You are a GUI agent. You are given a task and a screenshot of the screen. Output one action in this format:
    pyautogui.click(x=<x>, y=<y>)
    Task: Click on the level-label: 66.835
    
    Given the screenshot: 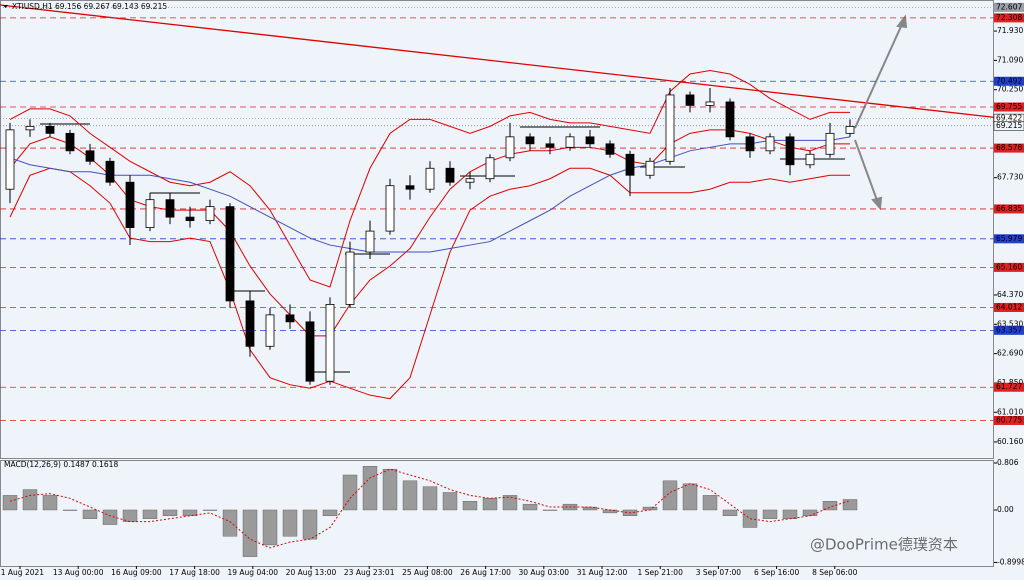 What is the action you would take?
    pyautogui.click(x=1009, y=208)
    